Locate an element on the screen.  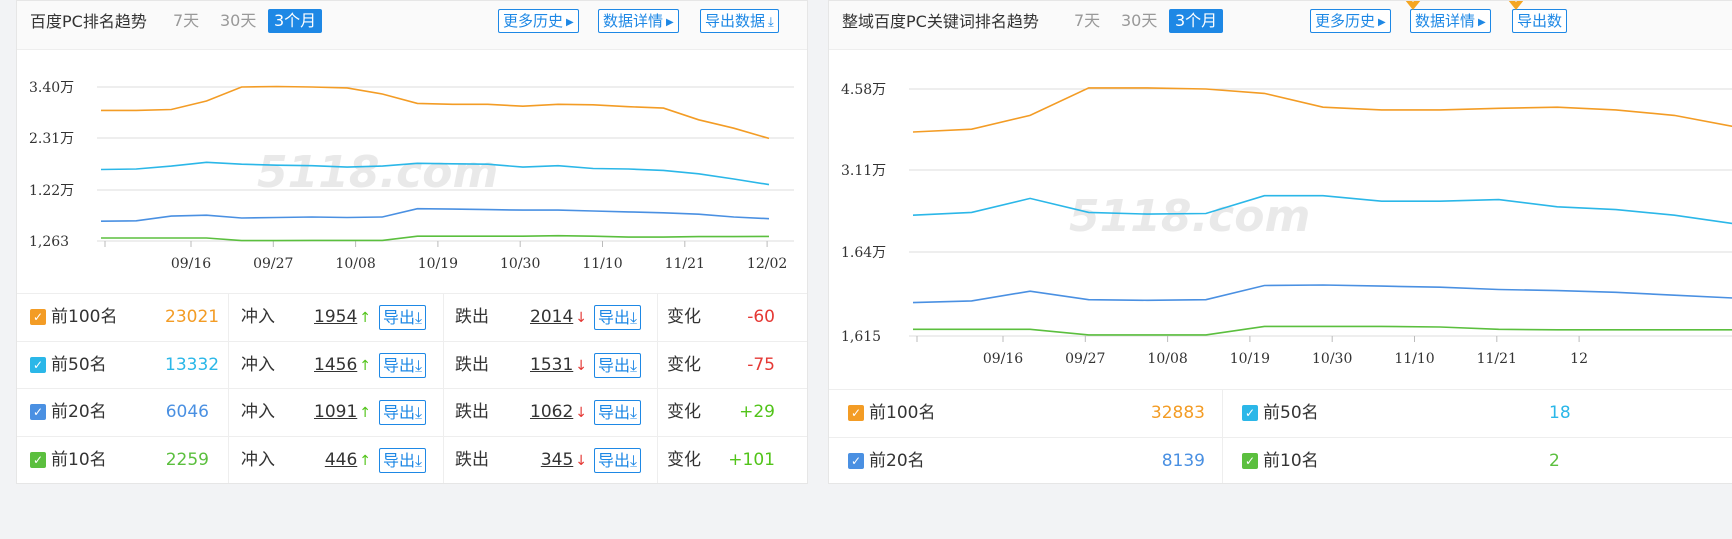
rush-in-value: 446 ↑ is located at coordinates (342, 460).